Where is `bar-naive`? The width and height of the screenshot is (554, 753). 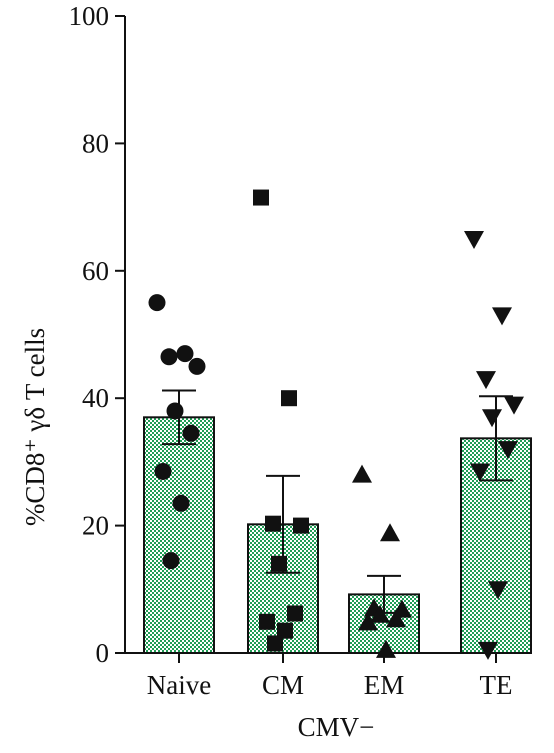 bar-naive is located at coordinates (179, 535).